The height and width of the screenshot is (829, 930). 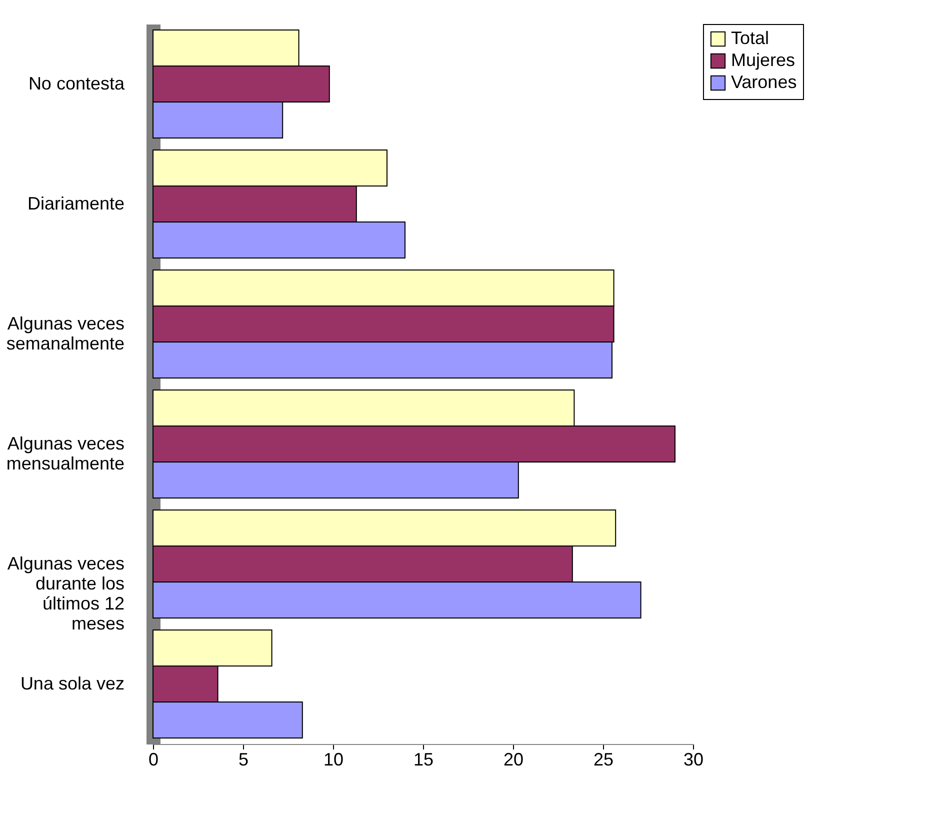 I want to click on legend-label: Varones, so click(x=764, y=82).